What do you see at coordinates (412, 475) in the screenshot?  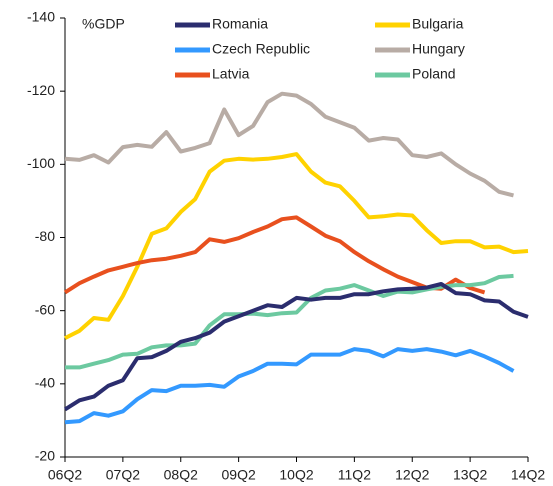 I see `x-tick-label: 12Q2` at bounding box center [412, 475].